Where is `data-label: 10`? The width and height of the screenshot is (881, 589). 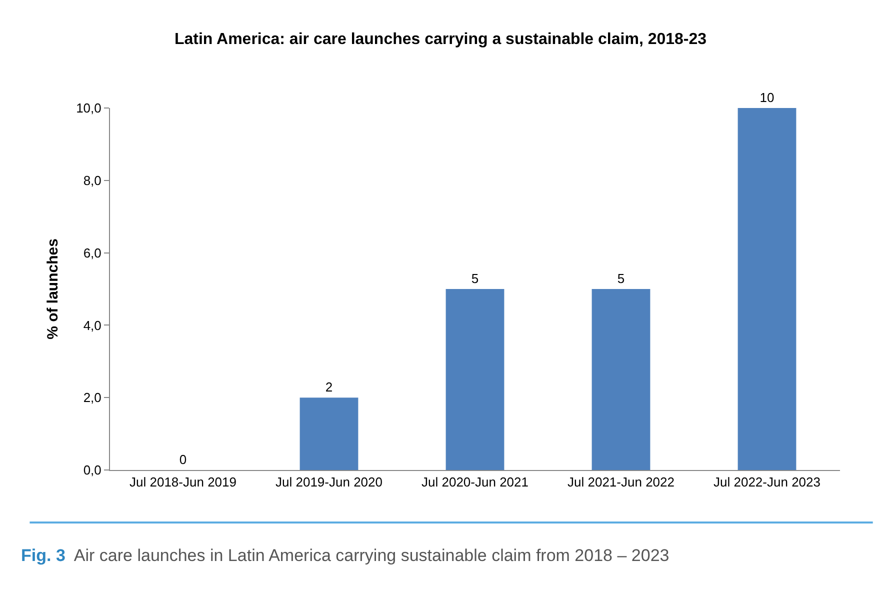 data-label: 10 is located at coordinates (767, 97).